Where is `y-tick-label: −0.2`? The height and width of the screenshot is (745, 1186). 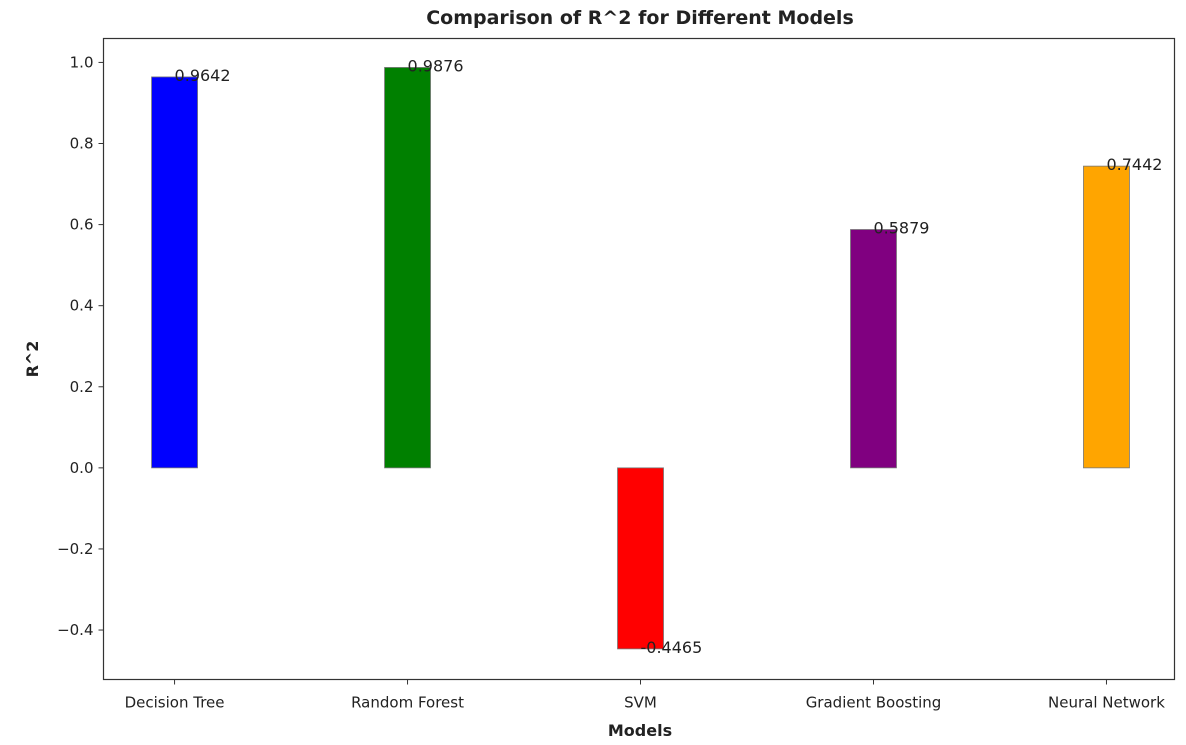
y-tick-label: −0.2 is located at coordinates (75, 549).